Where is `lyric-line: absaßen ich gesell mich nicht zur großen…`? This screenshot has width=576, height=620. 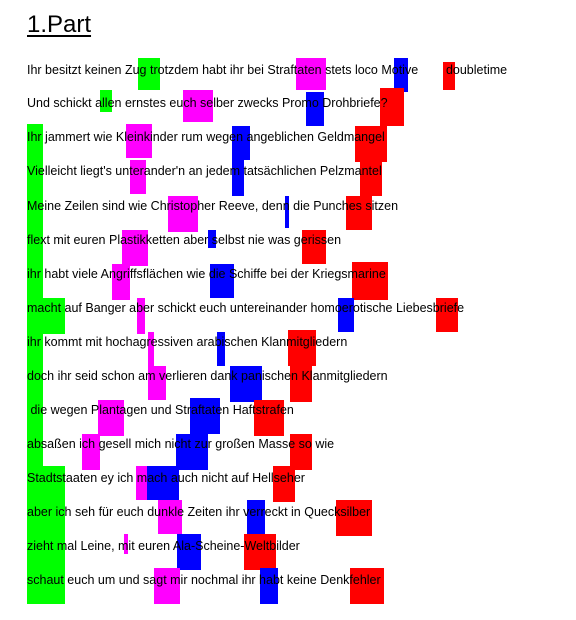 lyric-line: absaßen ich gesell mich nicht zur großen… is located at coordinates (181, 444).